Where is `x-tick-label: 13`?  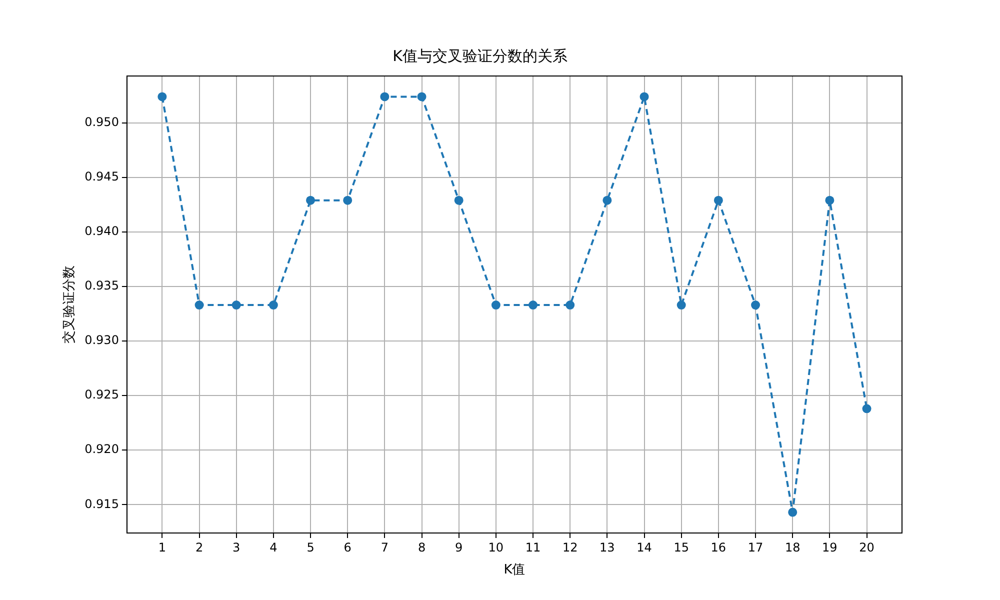
x-tick-label: 13 is located at coordinates (607, 547).